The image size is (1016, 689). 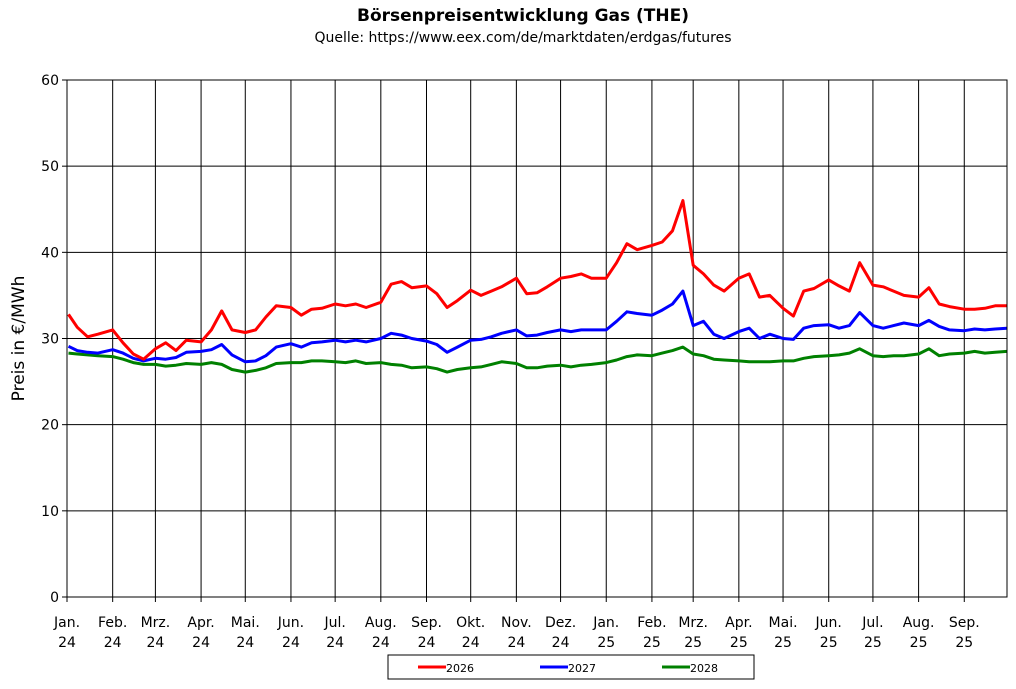 I want to click on y-tick-label: 0, so click(x=54, y=598).